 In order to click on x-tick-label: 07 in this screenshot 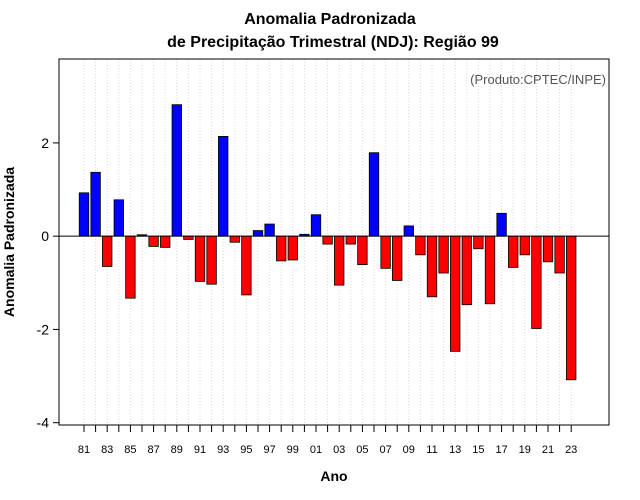, I will do `click(385, 450)`.